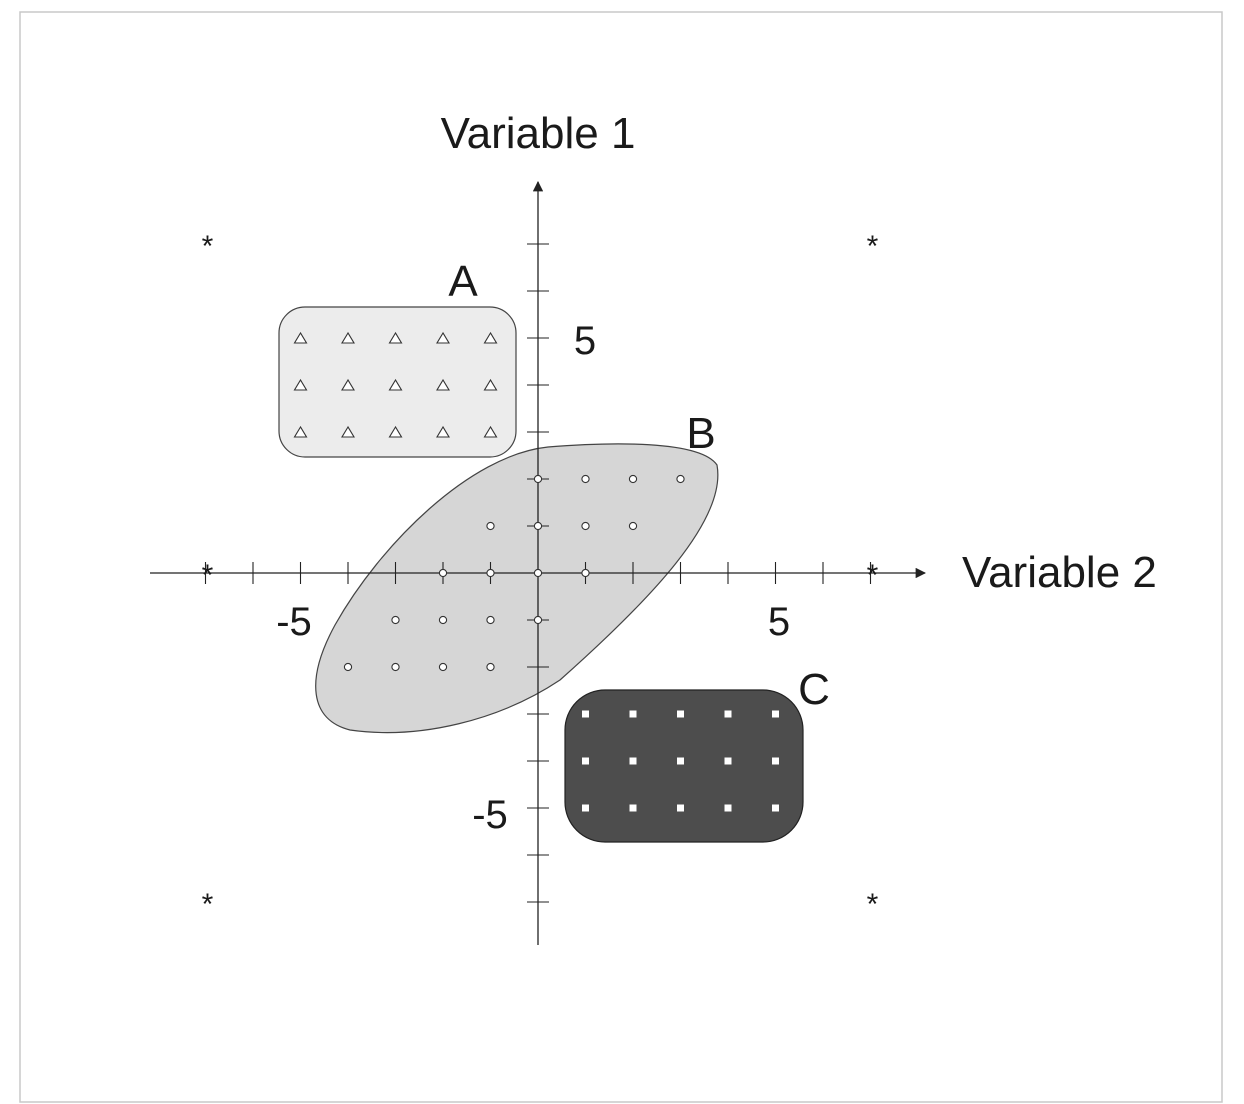 This screenshot has height=1104, width=1244. What do you see at coordinates (463, 281) in the screenshot?
I see `cluster-label-a: A` at bounding box center [463, 281].